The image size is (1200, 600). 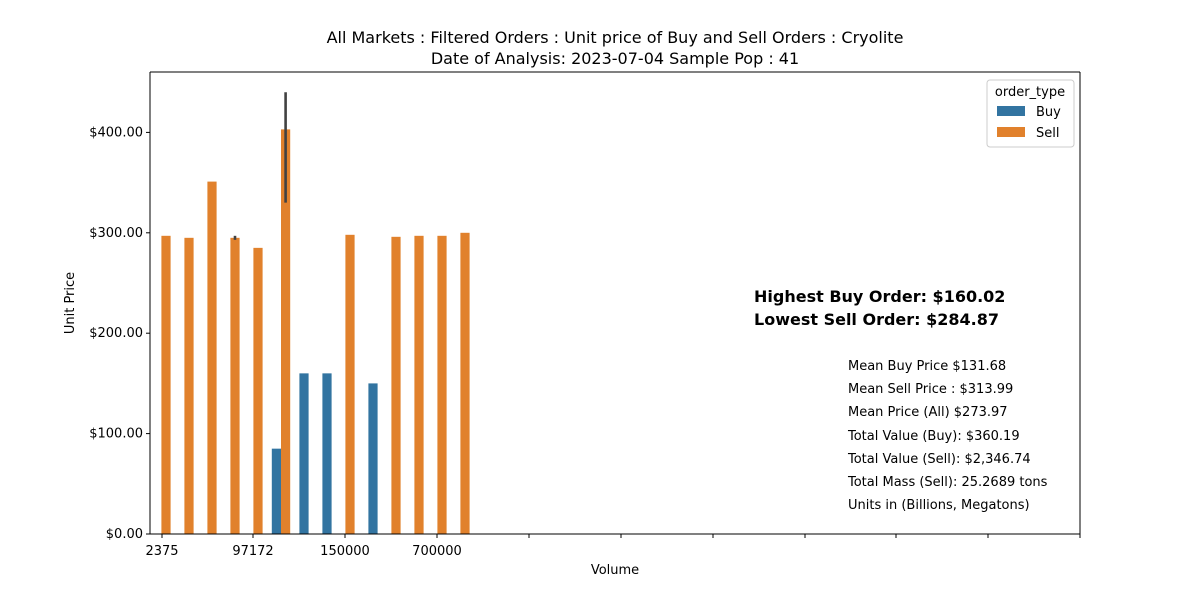 I want to click on x-tick-label-1: 97172, so click(x=252, y=551).